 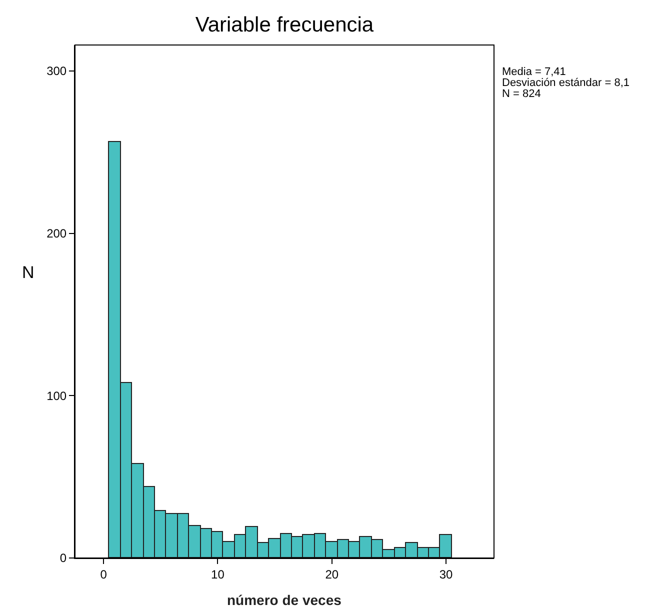 What do you see at coordinates (446, 574) in the screenshot?
I see `x-tick-label: 30` at bounding box center [446, 574].